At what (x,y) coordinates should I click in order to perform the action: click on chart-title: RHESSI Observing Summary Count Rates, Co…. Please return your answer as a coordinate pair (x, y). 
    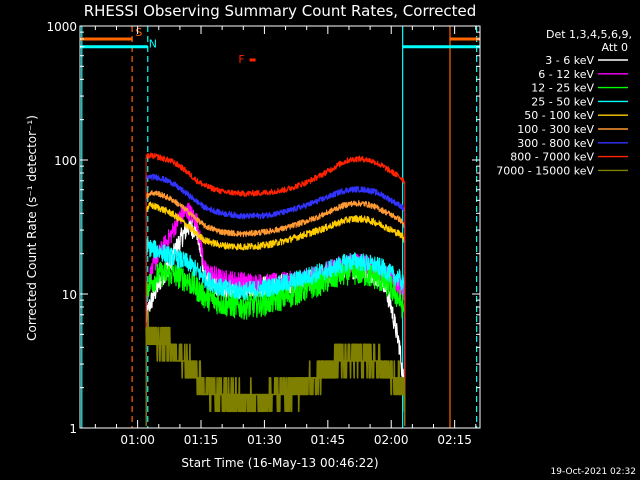
    Looking at the image, I should click on (280, 11).